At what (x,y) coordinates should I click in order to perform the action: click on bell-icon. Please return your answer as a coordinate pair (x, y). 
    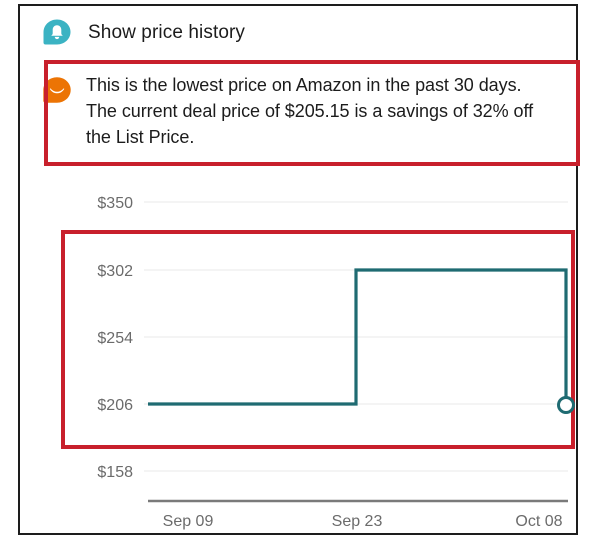
    Looking at the image, I should click on (57, 33).